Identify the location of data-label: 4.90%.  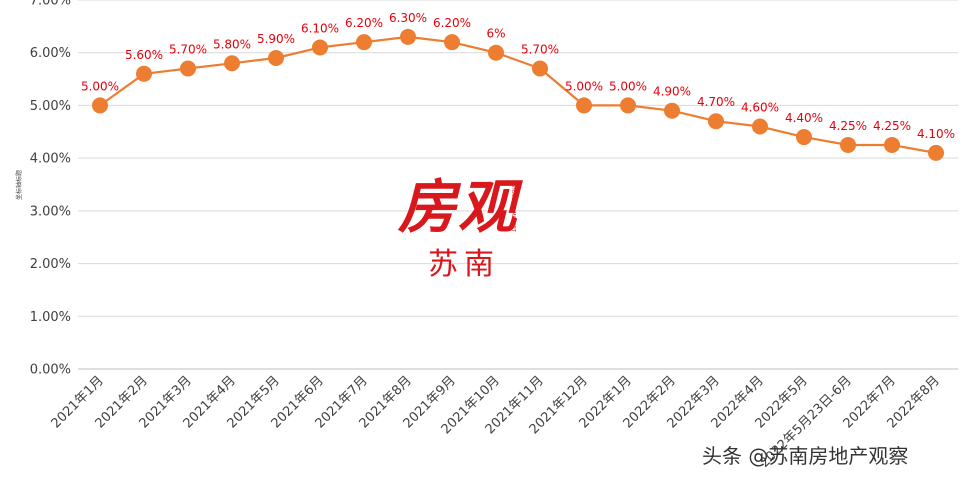
(672, 92).